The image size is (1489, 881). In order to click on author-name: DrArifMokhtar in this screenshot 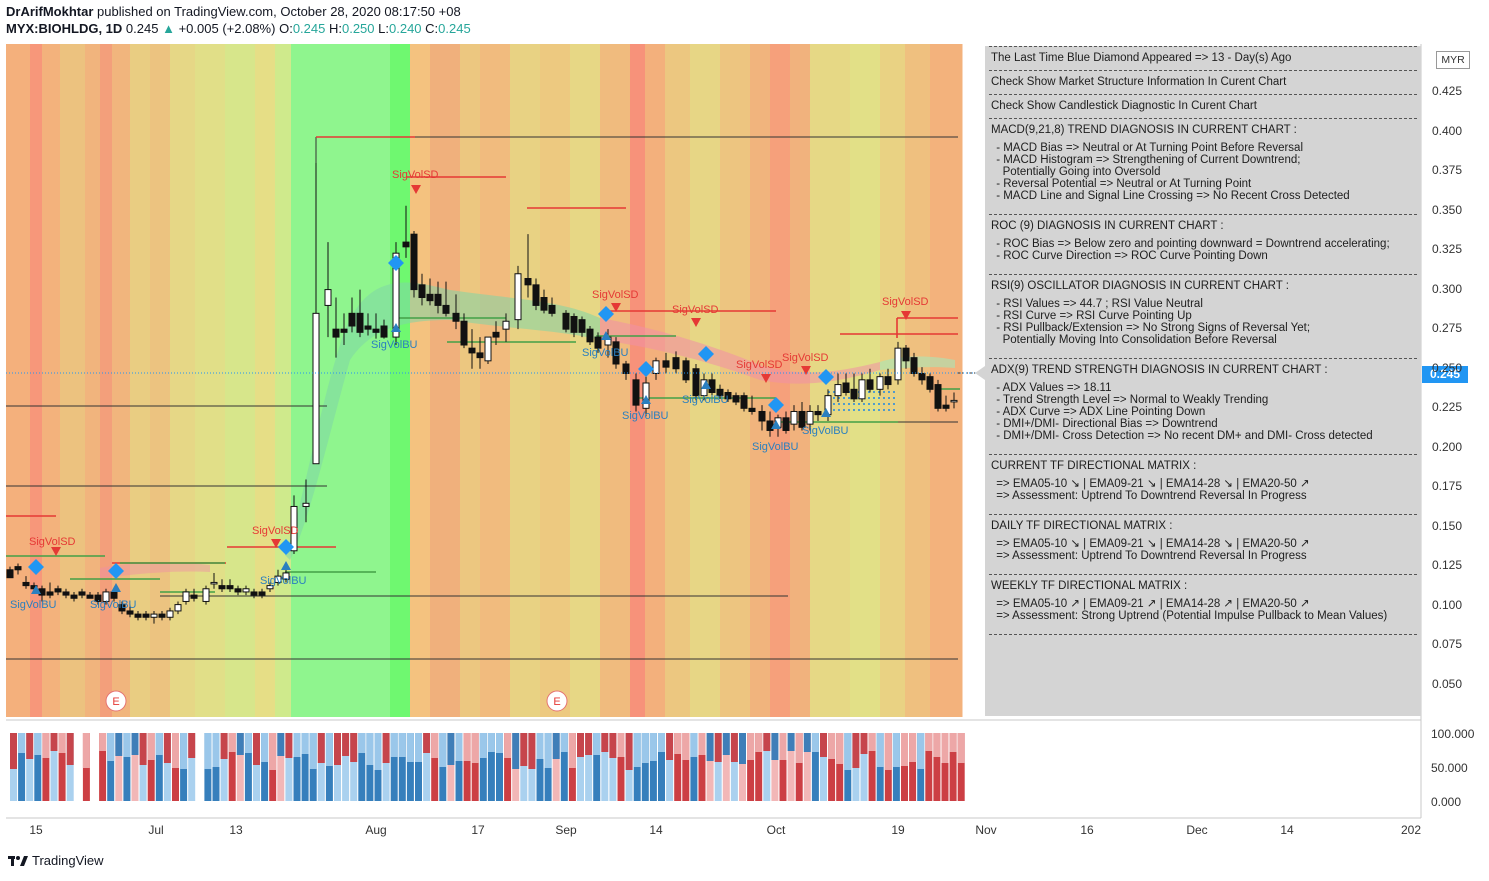, I will do `click(50, 11)`.